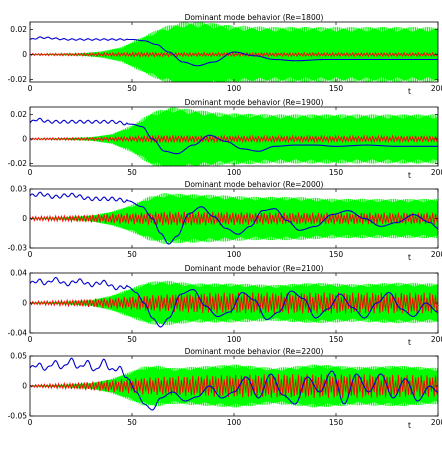 Image resolution: width=442 pixels, height=466 pixels. What do you see at coordinates (254, 184) in the screenshot?
I see `chart-title: Dominant mode behavior (Re=2000)` at bounding box center [254, 184].